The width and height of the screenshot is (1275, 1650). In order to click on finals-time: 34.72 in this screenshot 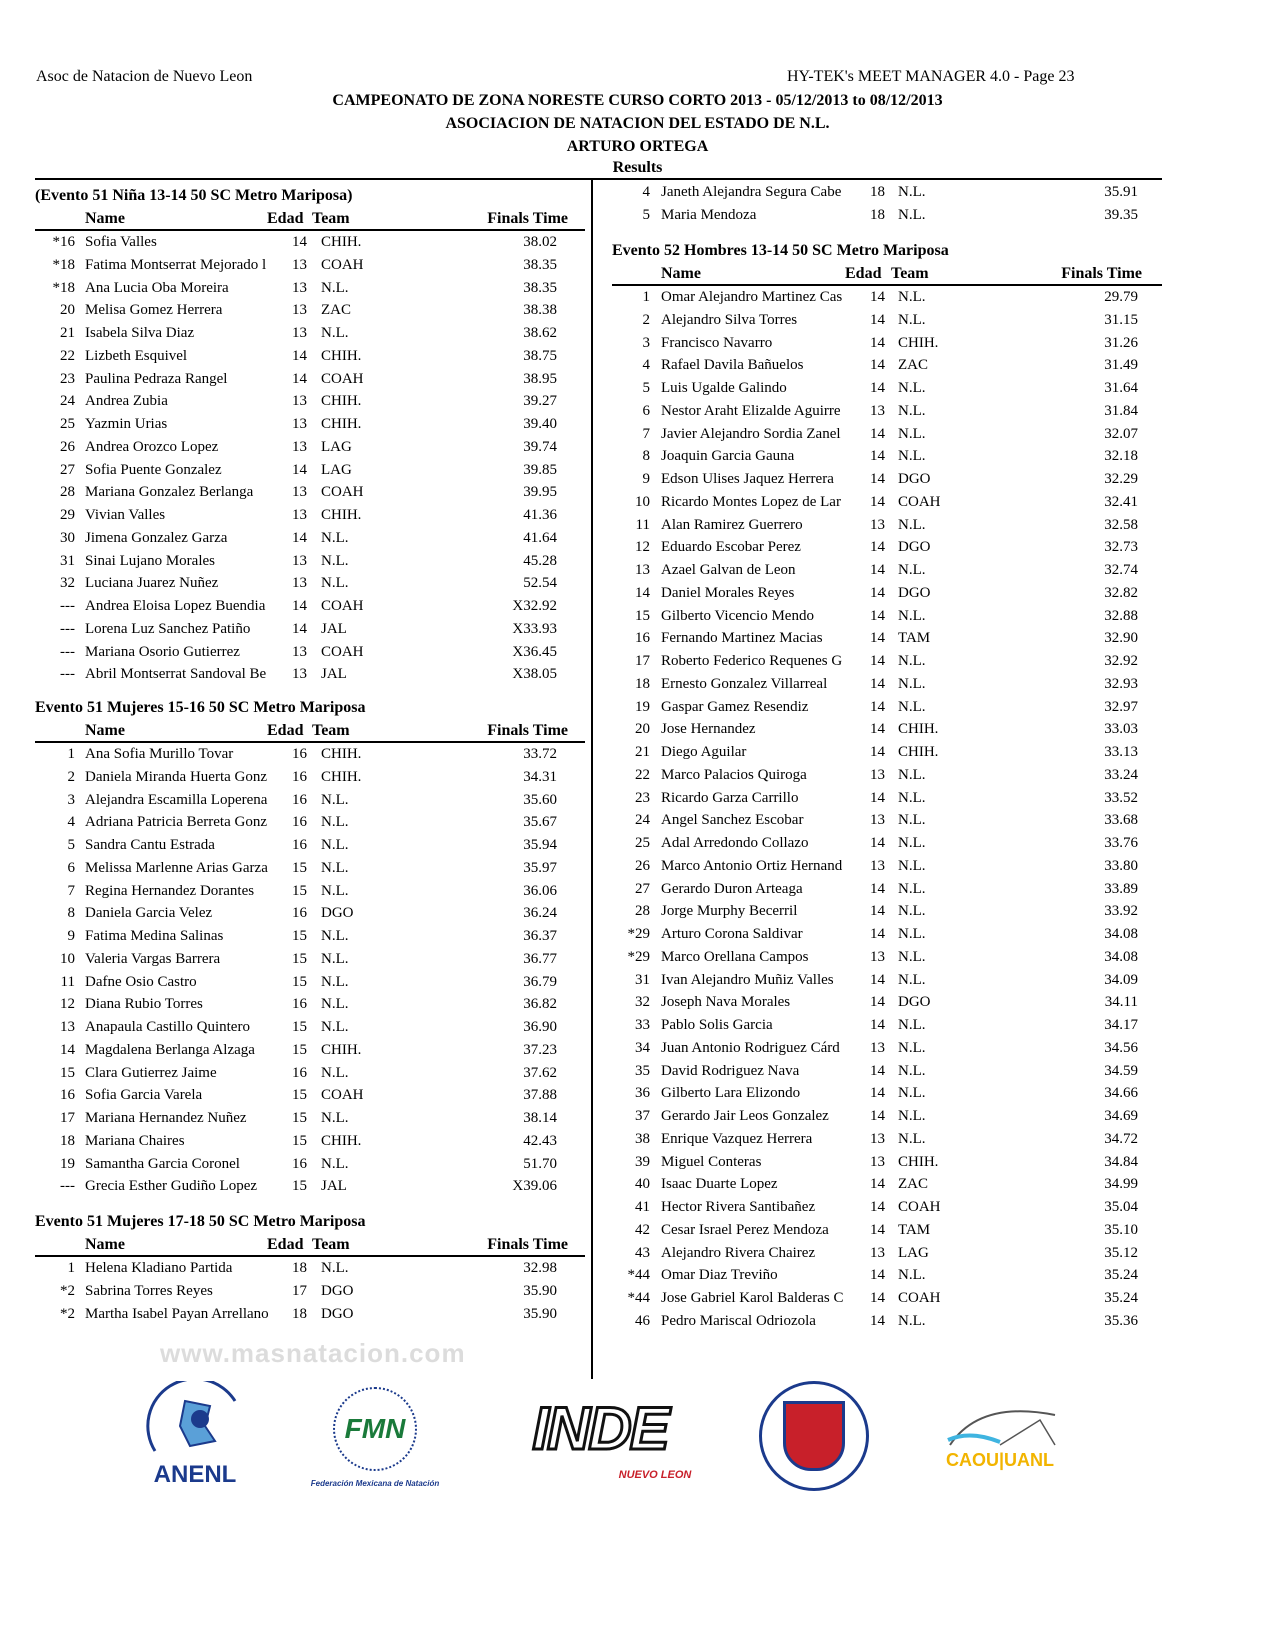, I will do `click(1121, 1138)`.